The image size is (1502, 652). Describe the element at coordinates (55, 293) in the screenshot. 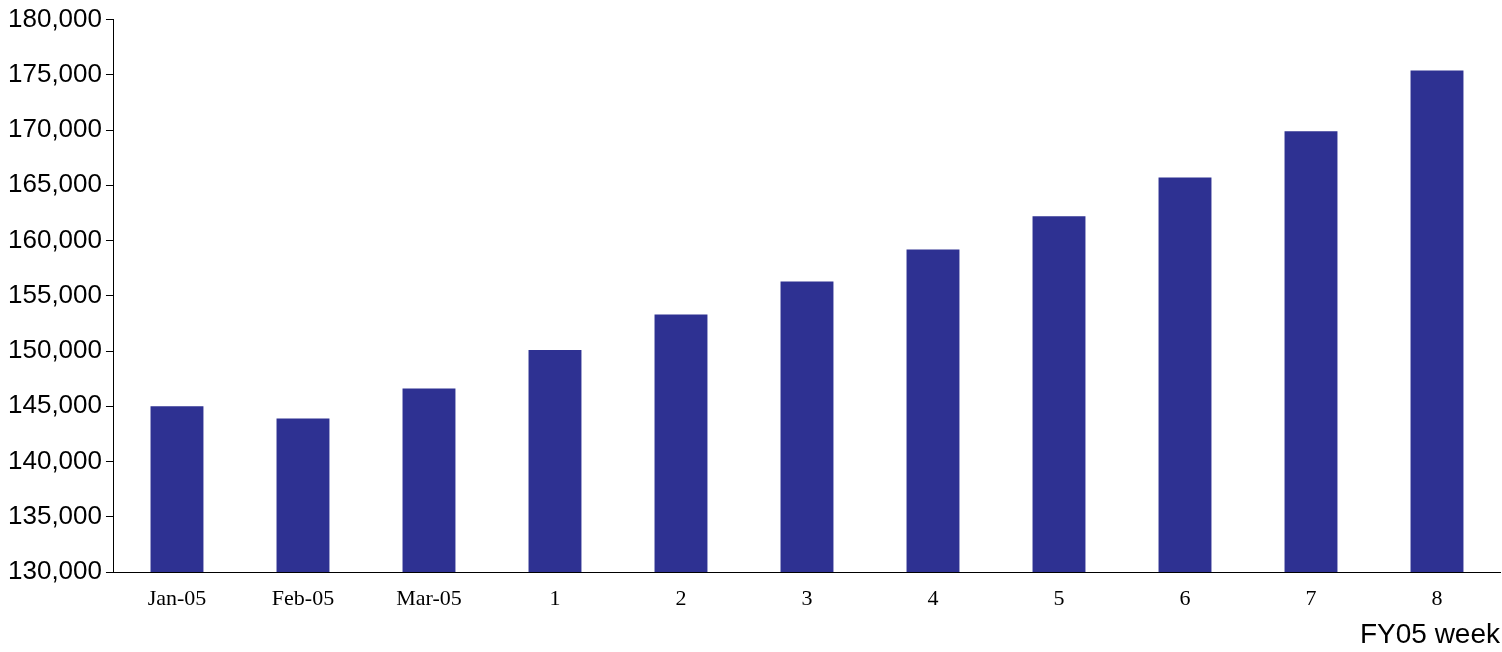

I see `y-tick-label: 155,000` at that location.